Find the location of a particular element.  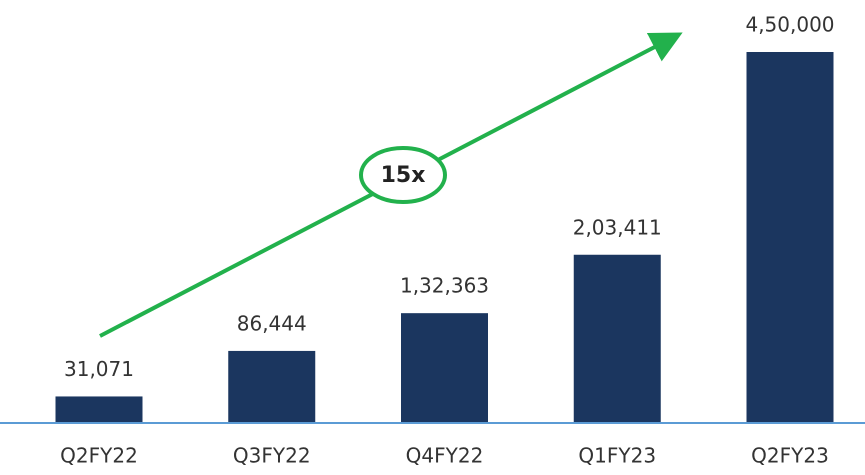

annotation-bubble is located at coordinates (403, 175).